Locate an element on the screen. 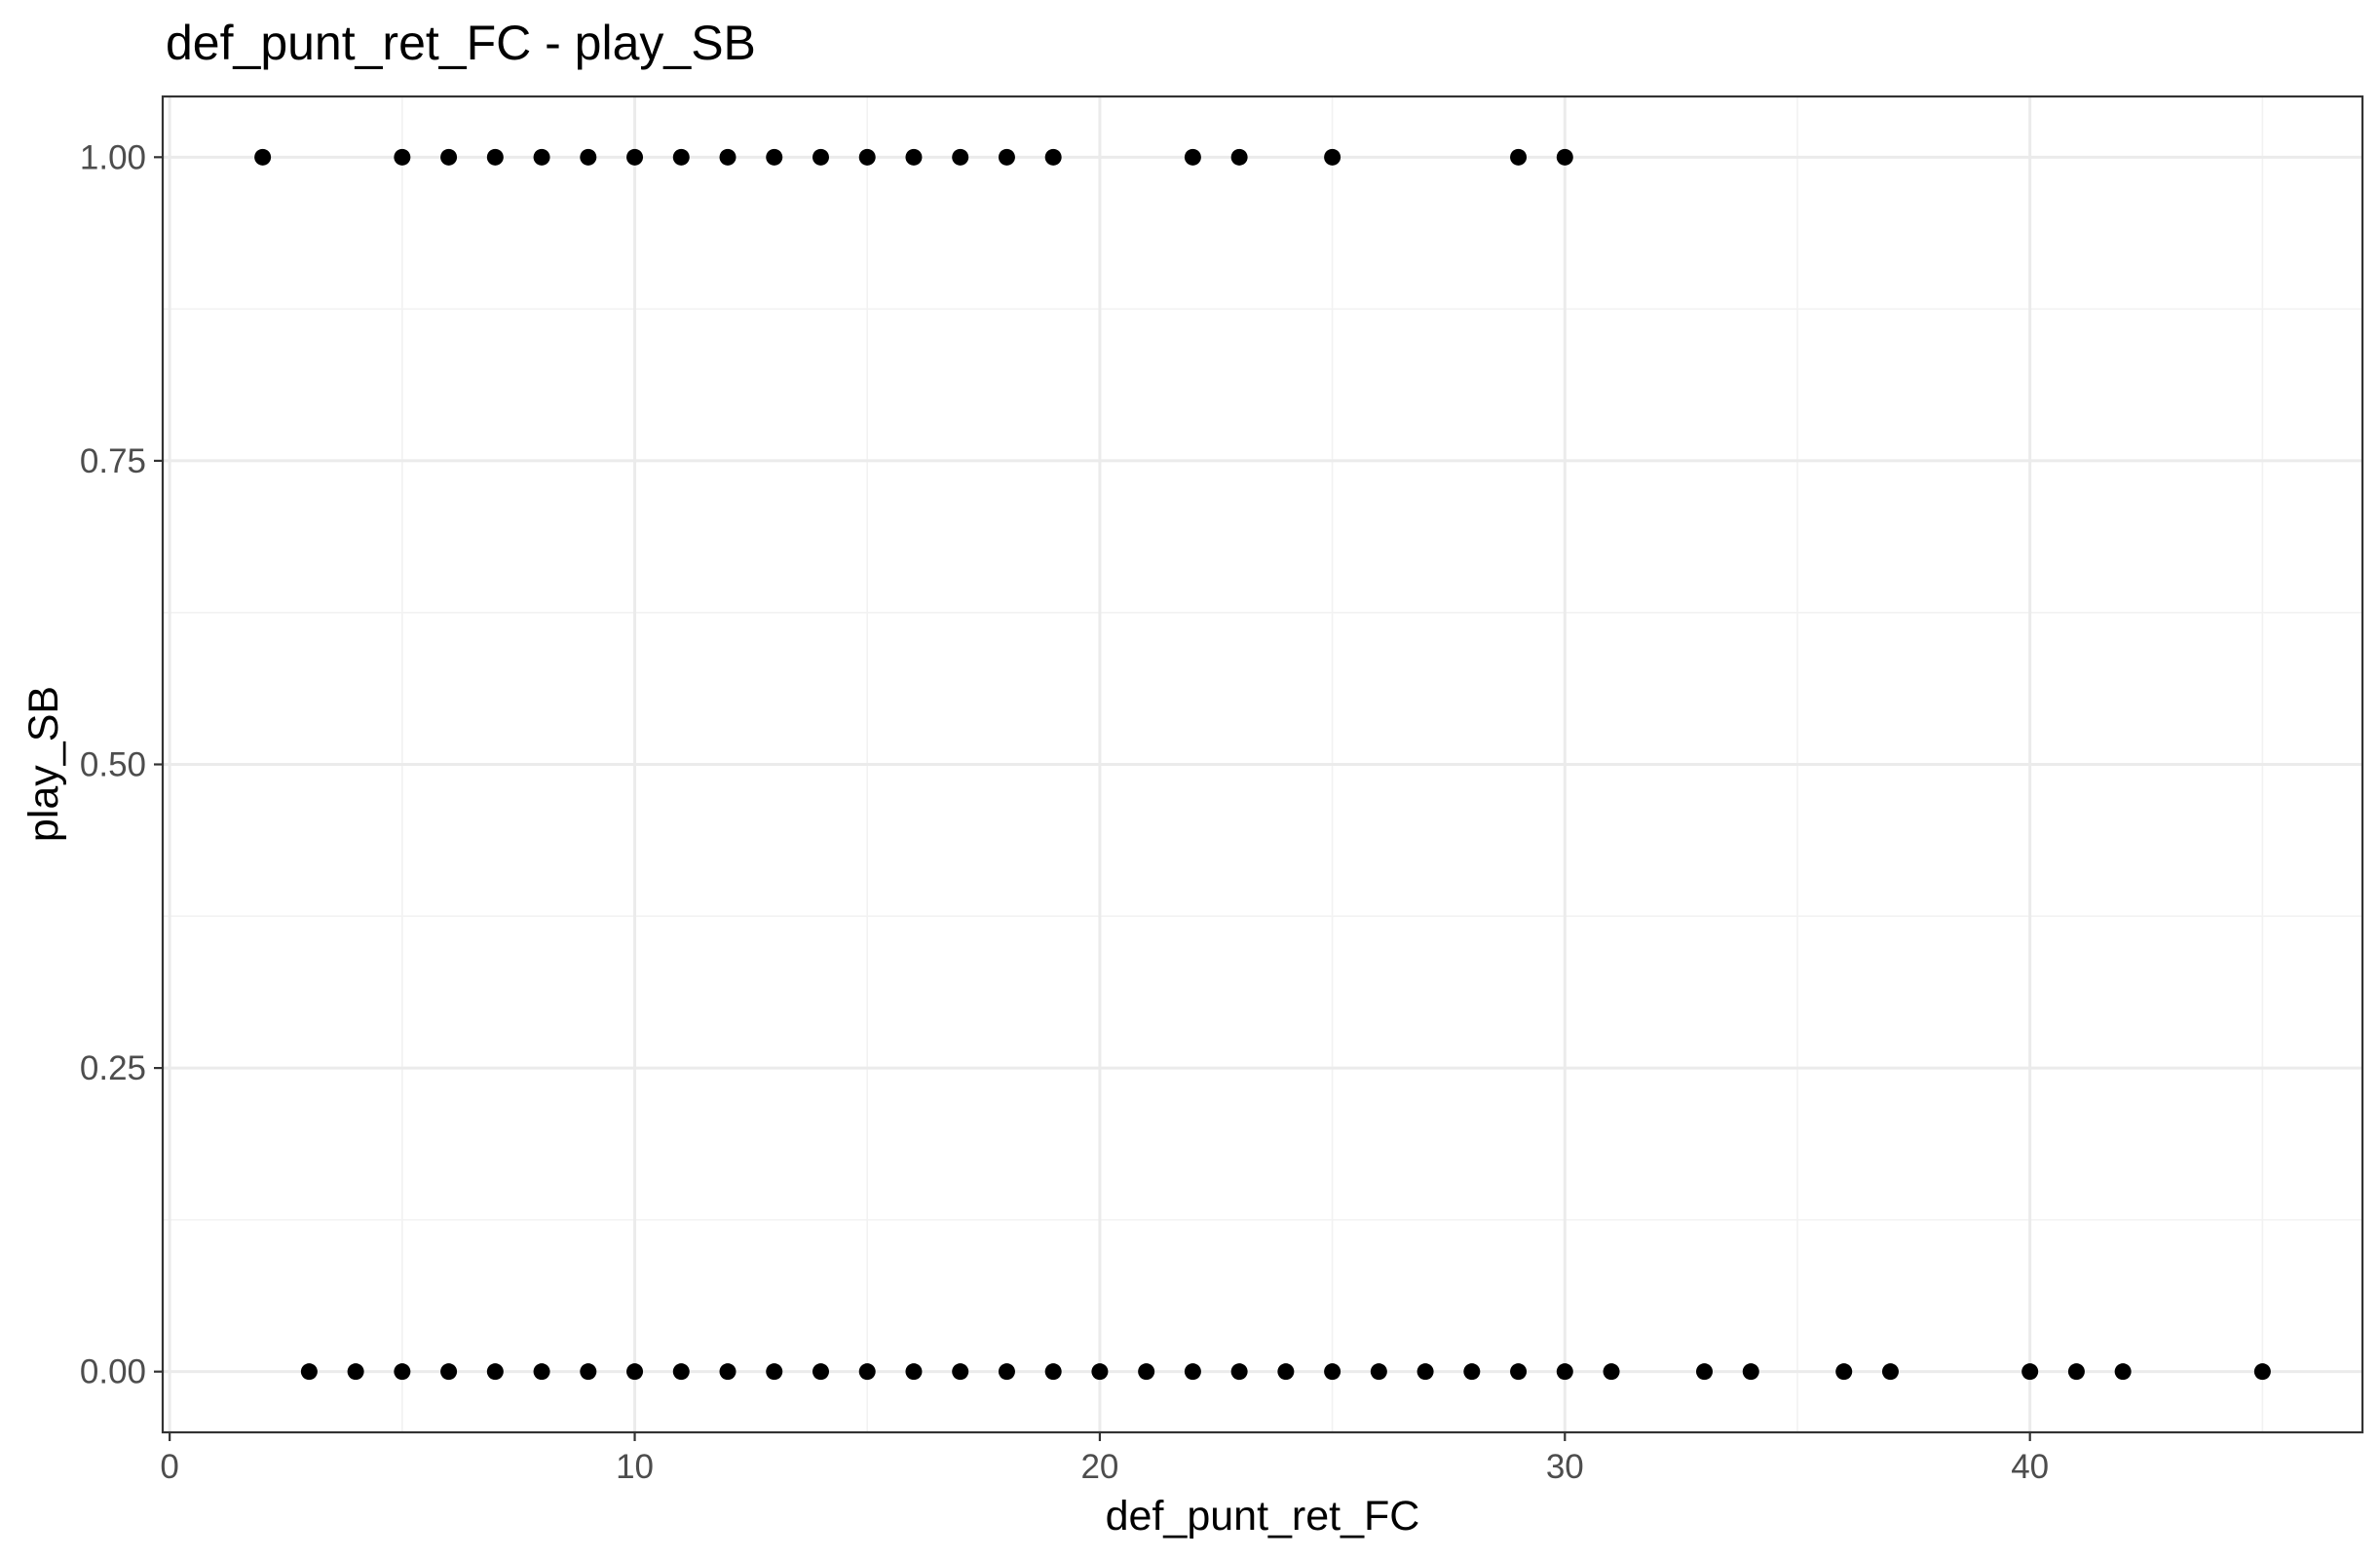  y-axis-ticks: 0.00 0.25 0.50 0.75 1.00 is located at coordinates (121, 764).